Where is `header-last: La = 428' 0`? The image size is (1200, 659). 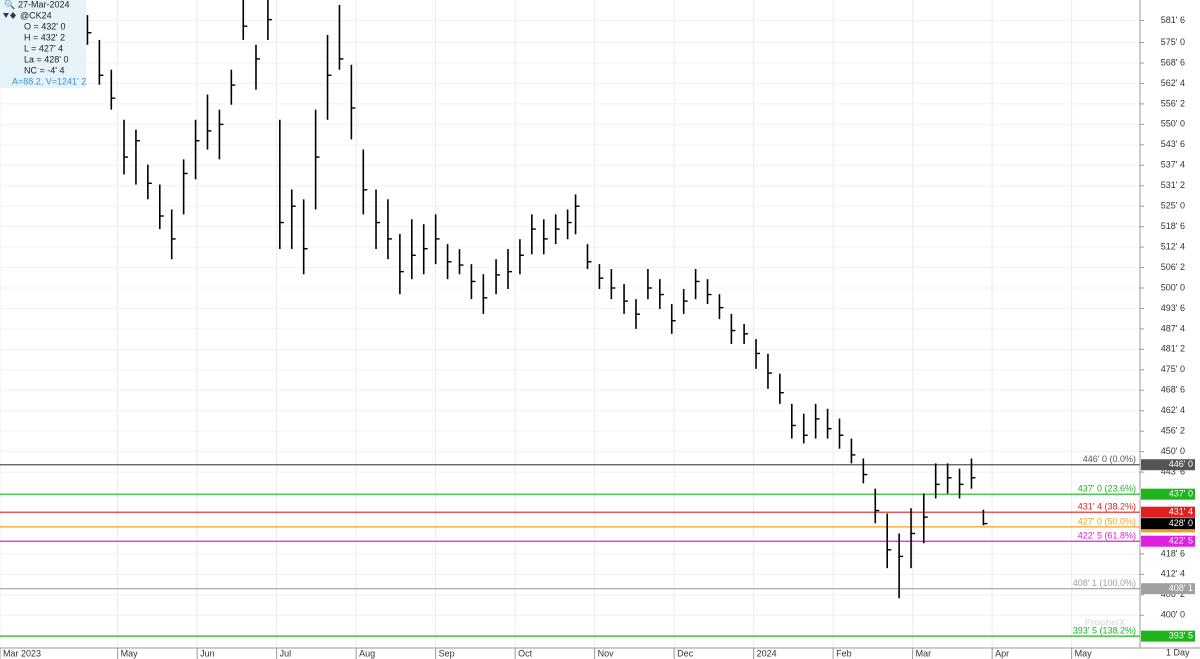
header-last: La = 428' 0 is located at coordinates (46, 59).